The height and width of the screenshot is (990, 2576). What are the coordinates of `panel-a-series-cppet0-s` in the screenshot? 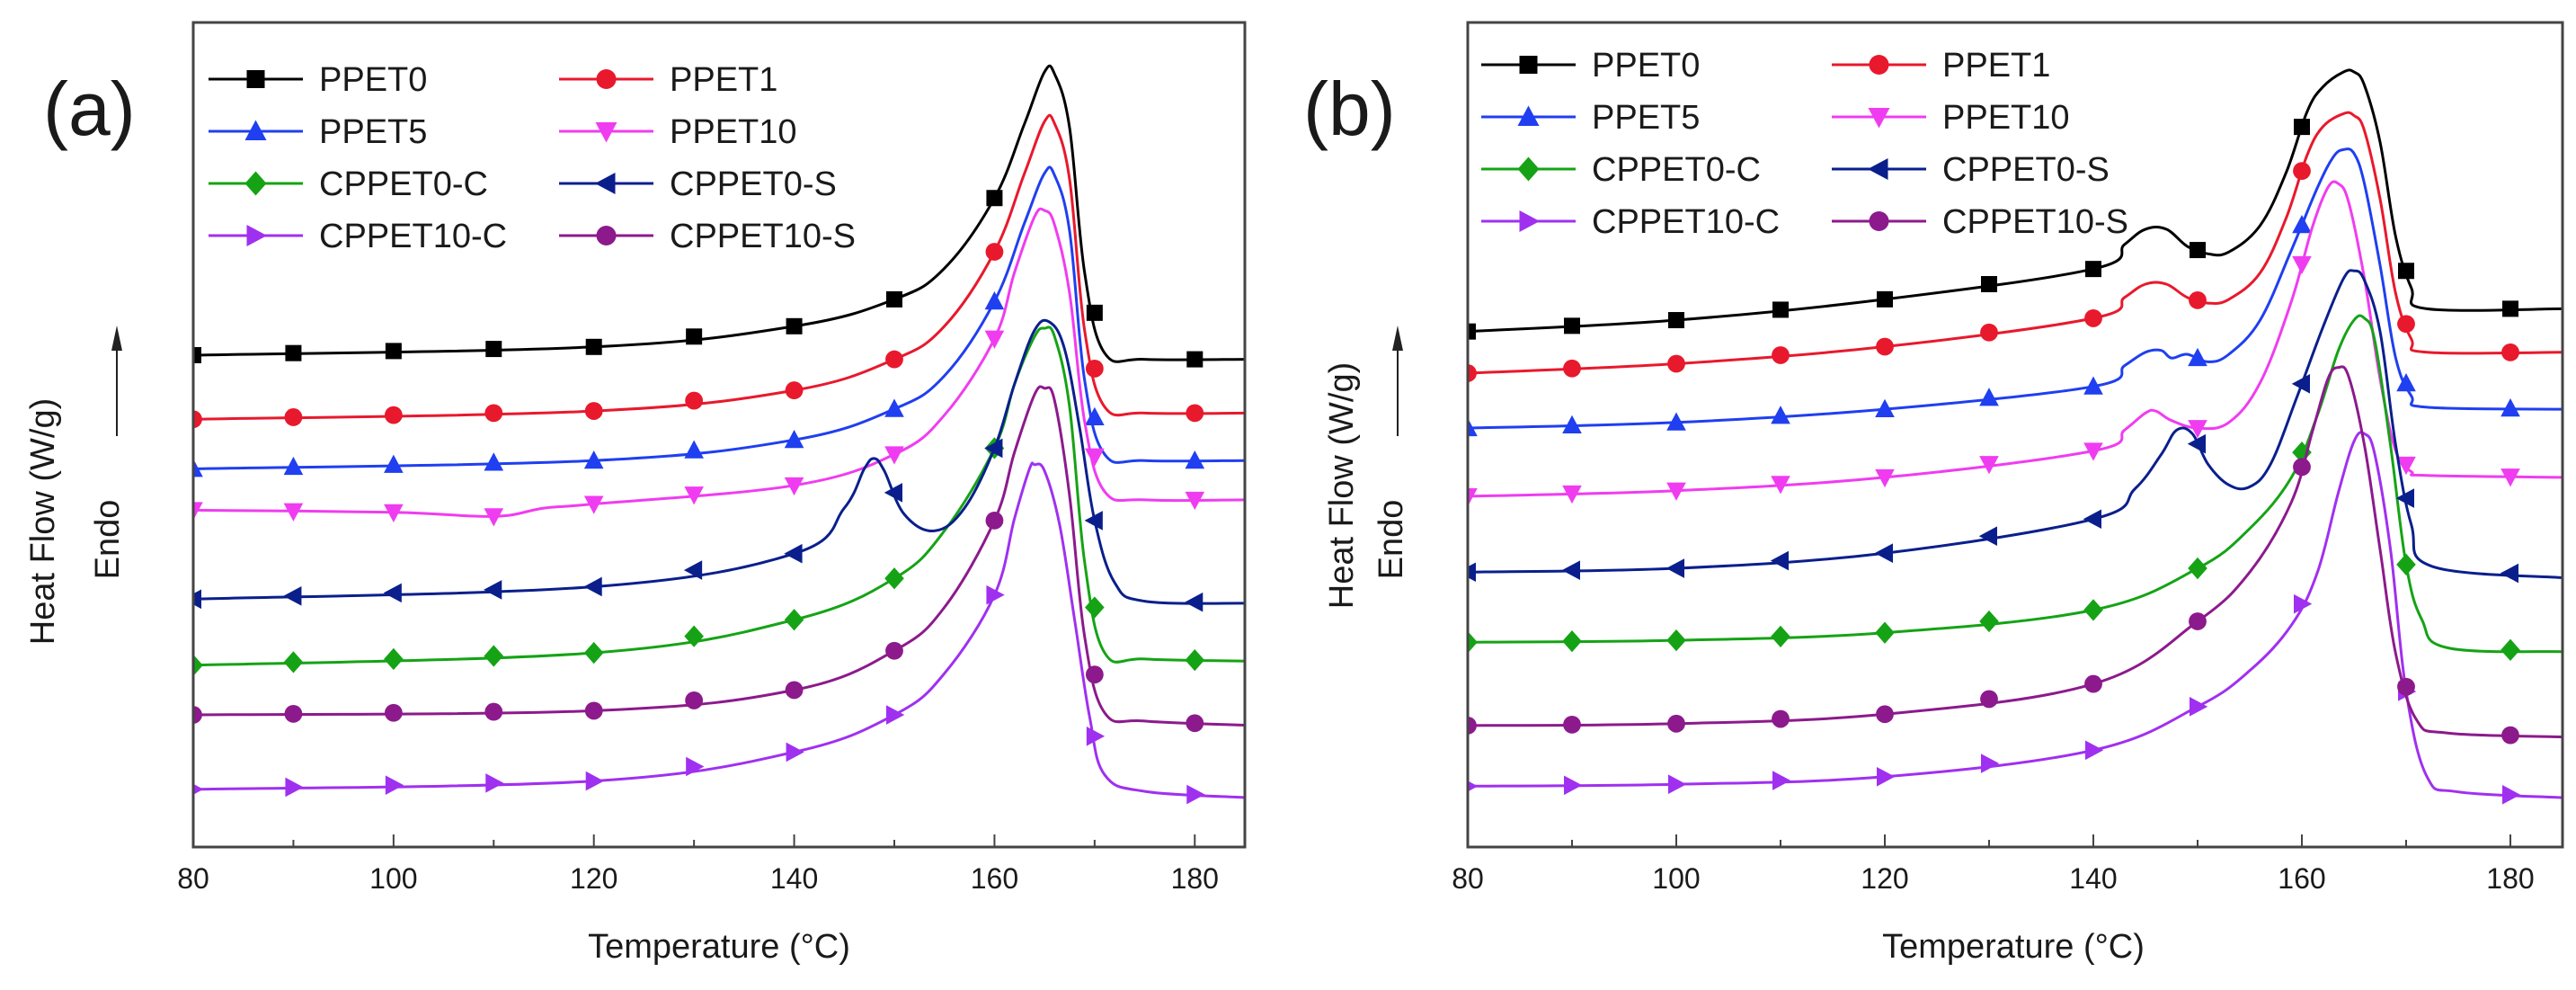 It's located at (719, 465).